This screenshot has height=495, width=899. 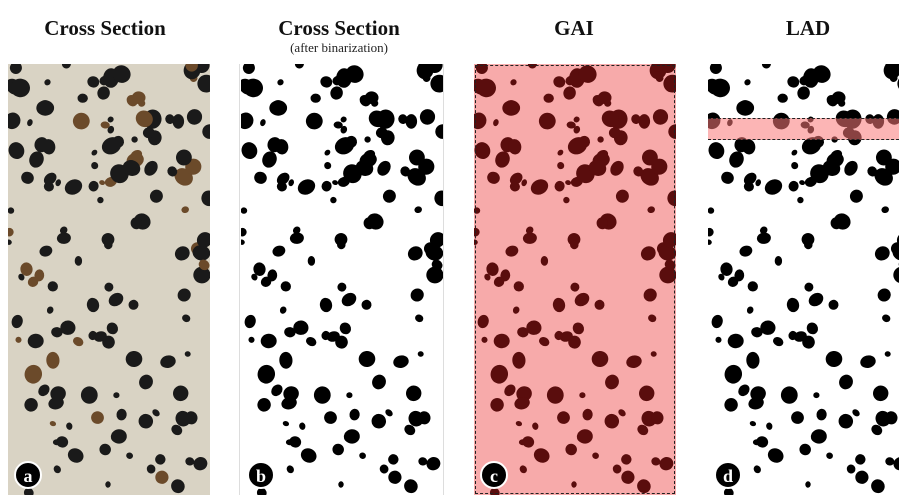 What do you see at coordinates (803, 129) in the screenshot?
I see `lad-highlight-strip` at bounding box center [803, 129].